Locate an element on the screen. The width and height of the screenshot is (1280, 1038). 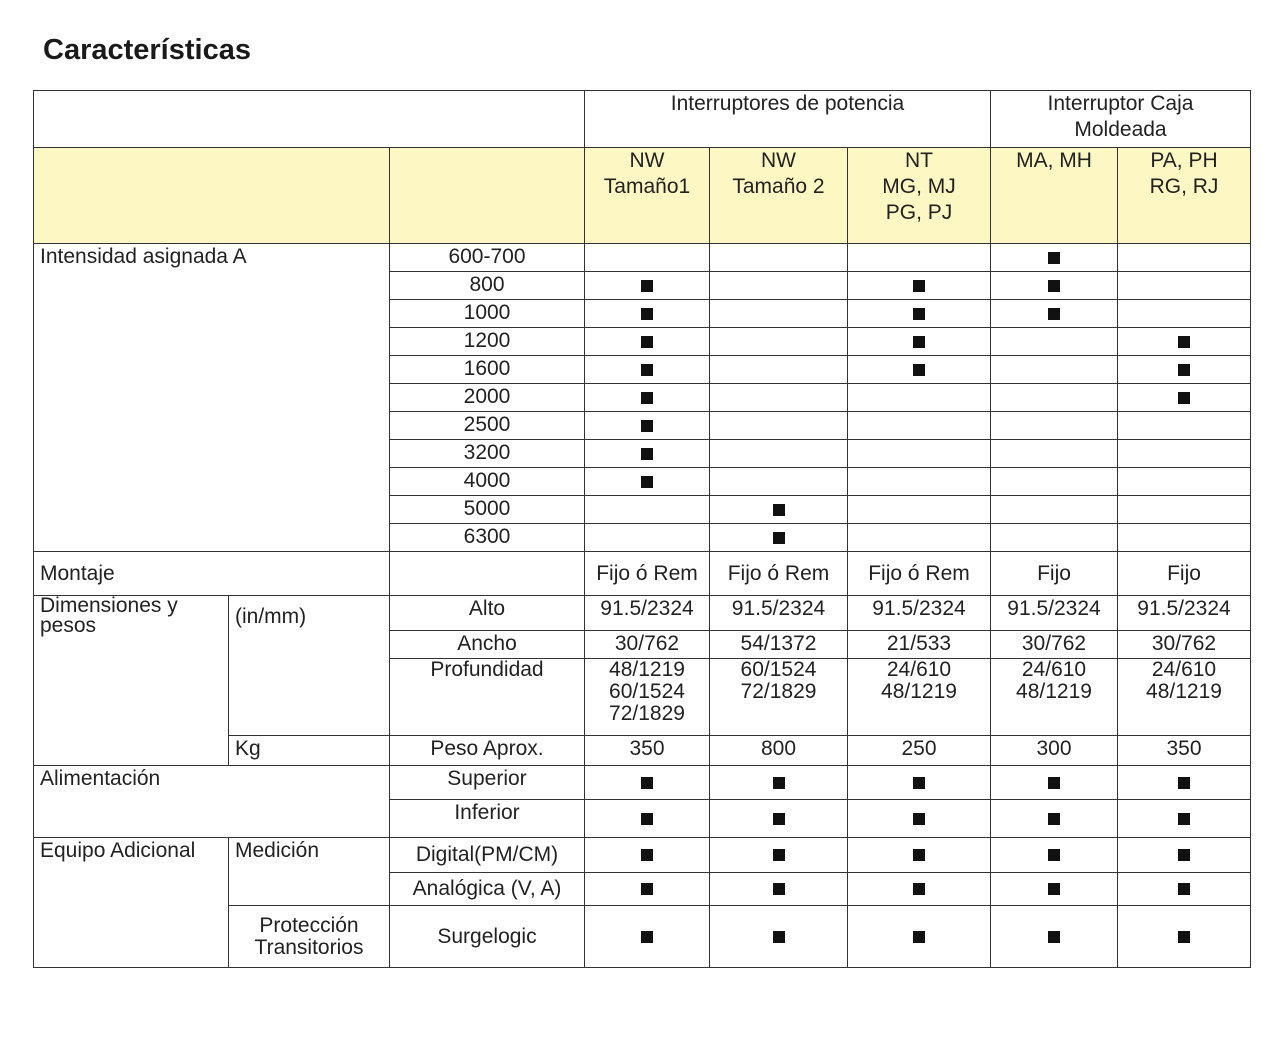
dimension-row: Ancho 30/762 54/1372 21/533 30/762 30/762 is located at coordinates (642, 644).